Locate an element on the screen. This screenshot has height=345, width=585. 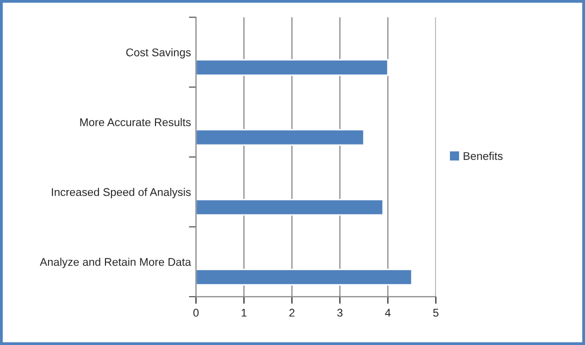
y-tick-label: More Accurate Results is located at coordinates (135, 122).